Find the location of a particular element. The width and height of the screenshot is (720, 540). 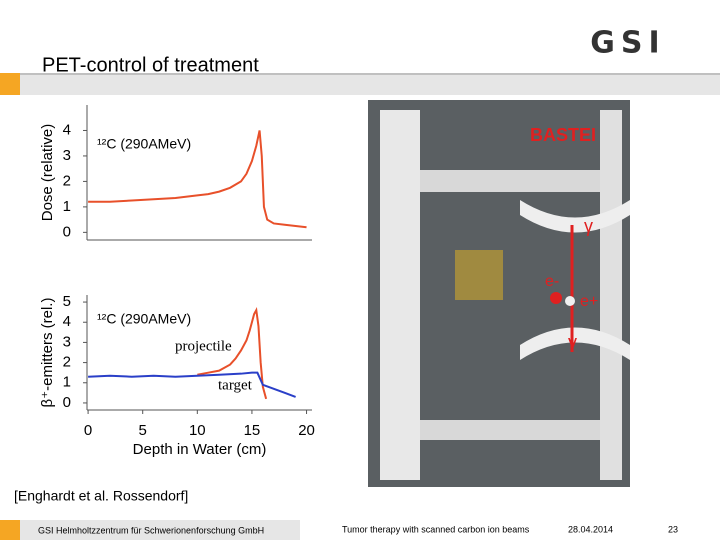

y-tick-label: 5 is located at coordinates (67, 301).